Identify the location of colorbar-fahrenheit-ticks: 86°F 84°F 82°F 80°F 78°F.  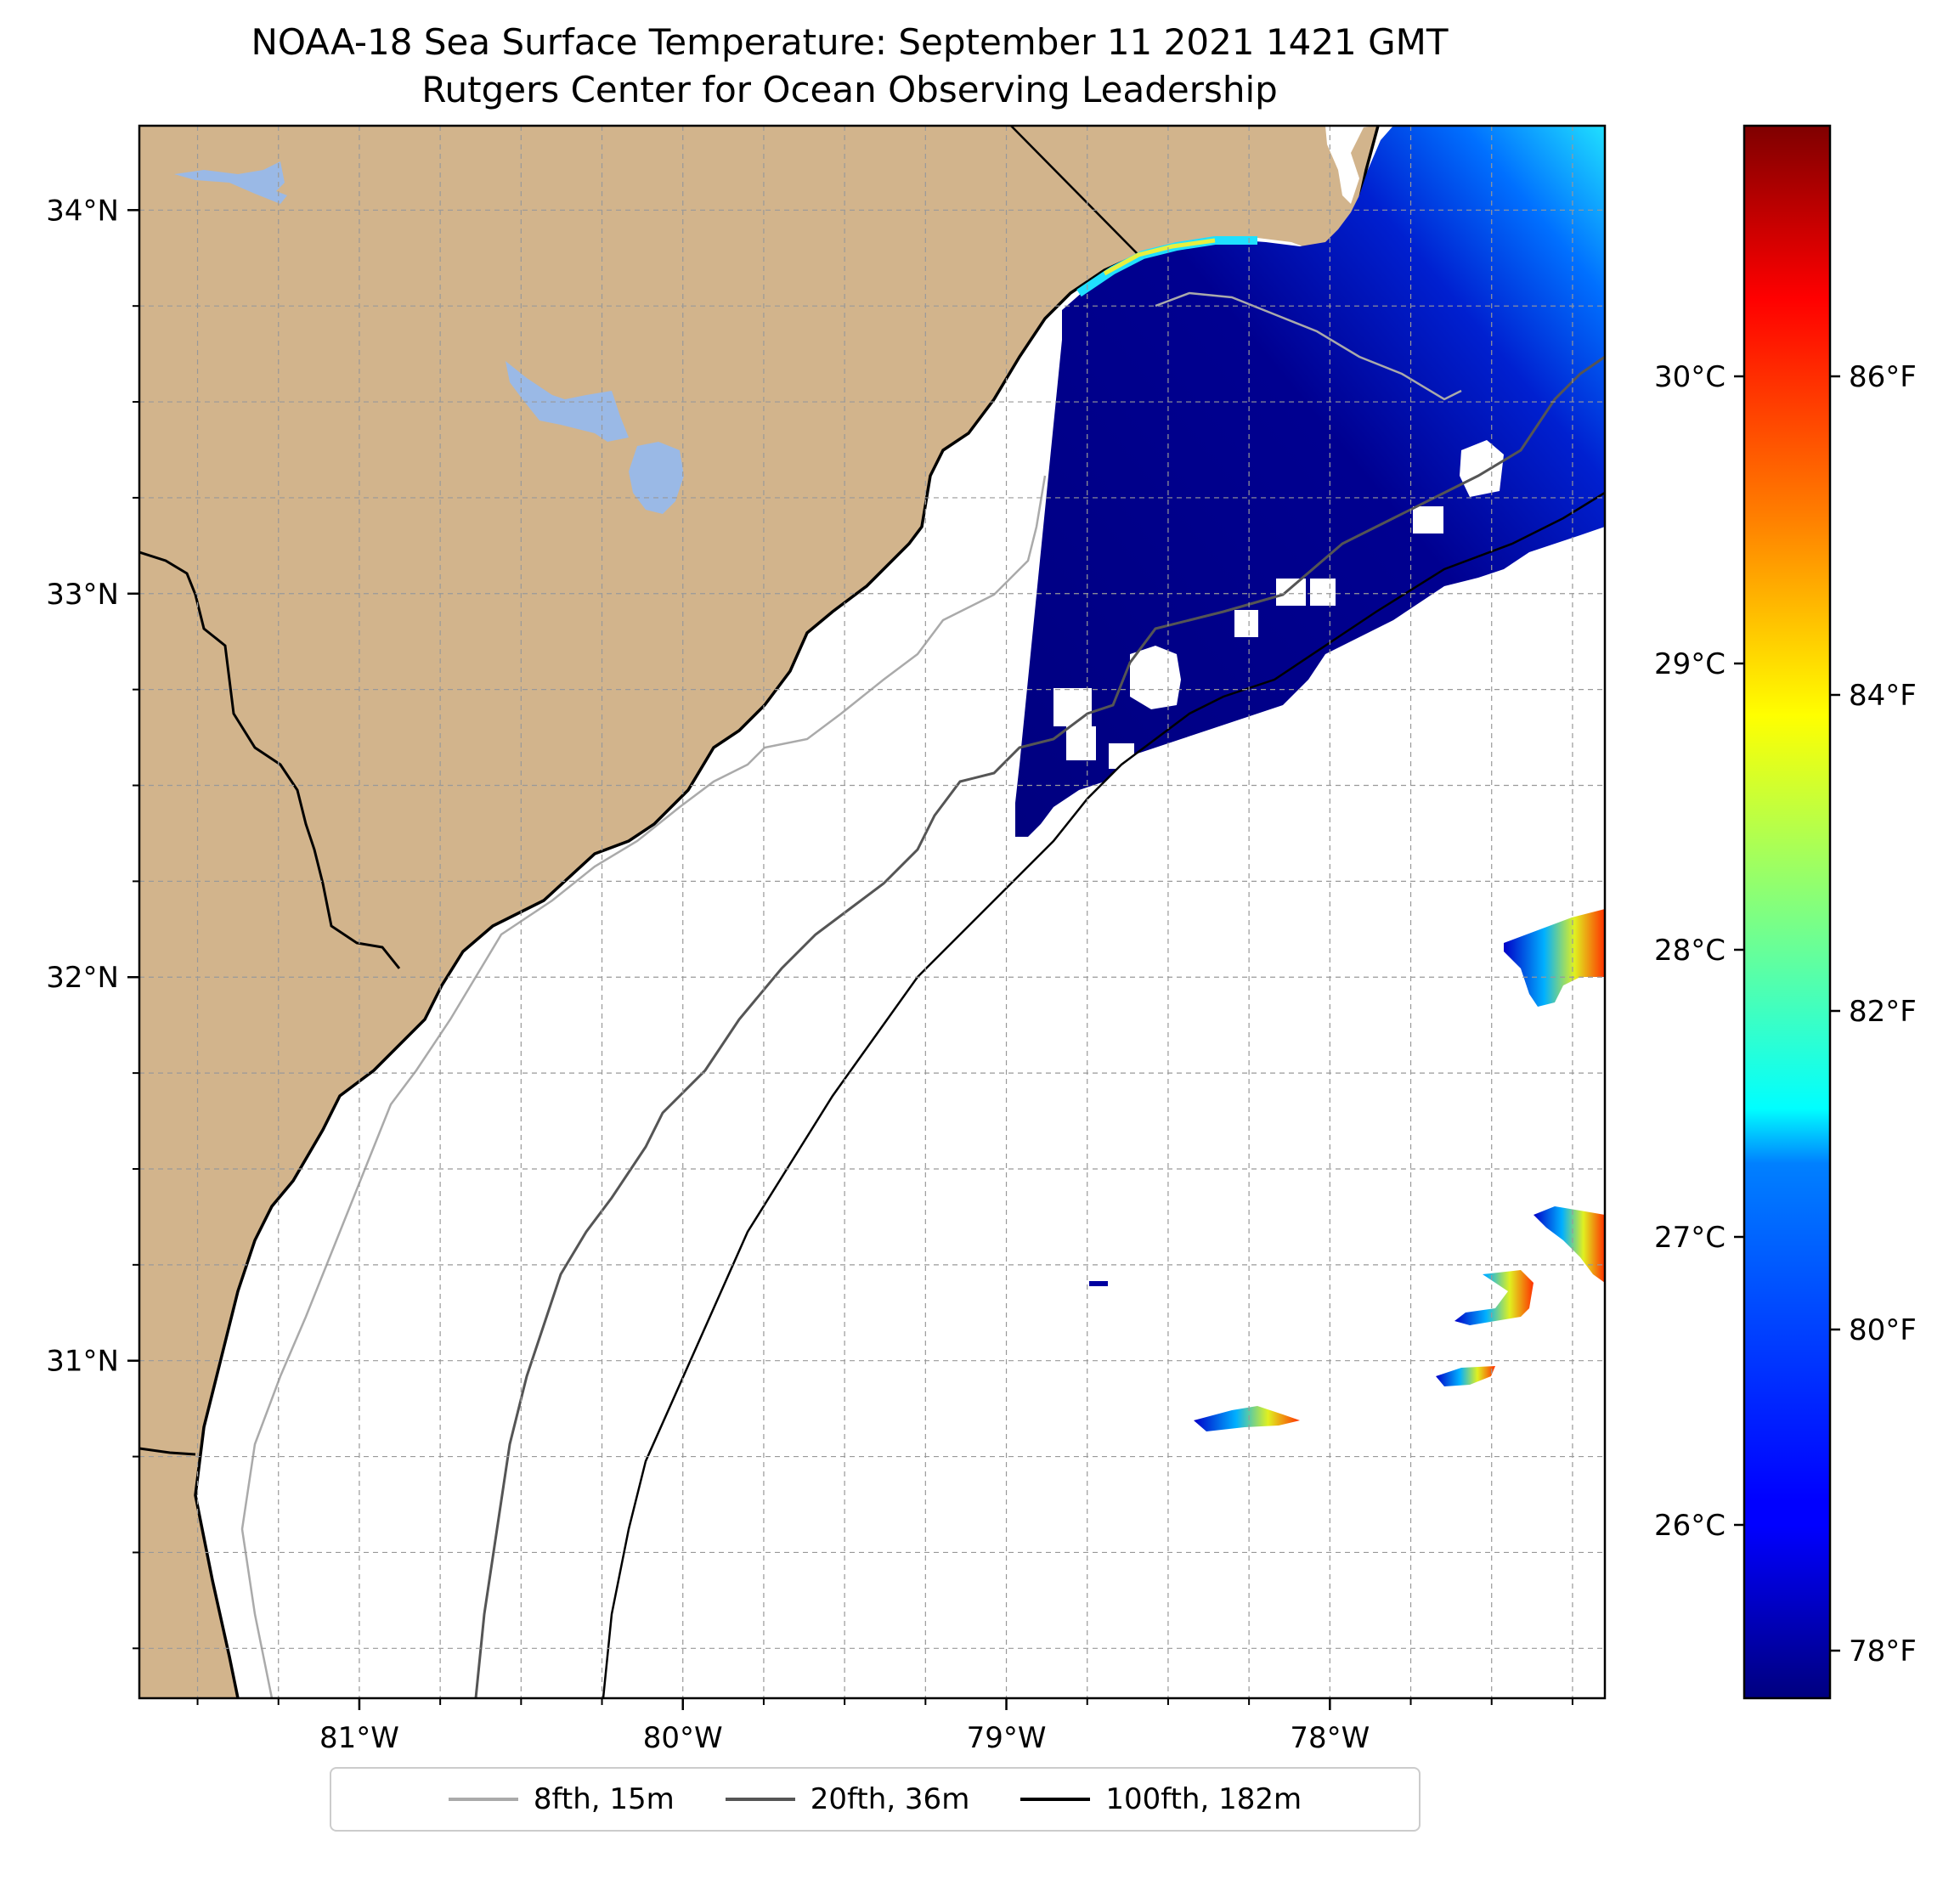
(1874, 1014).